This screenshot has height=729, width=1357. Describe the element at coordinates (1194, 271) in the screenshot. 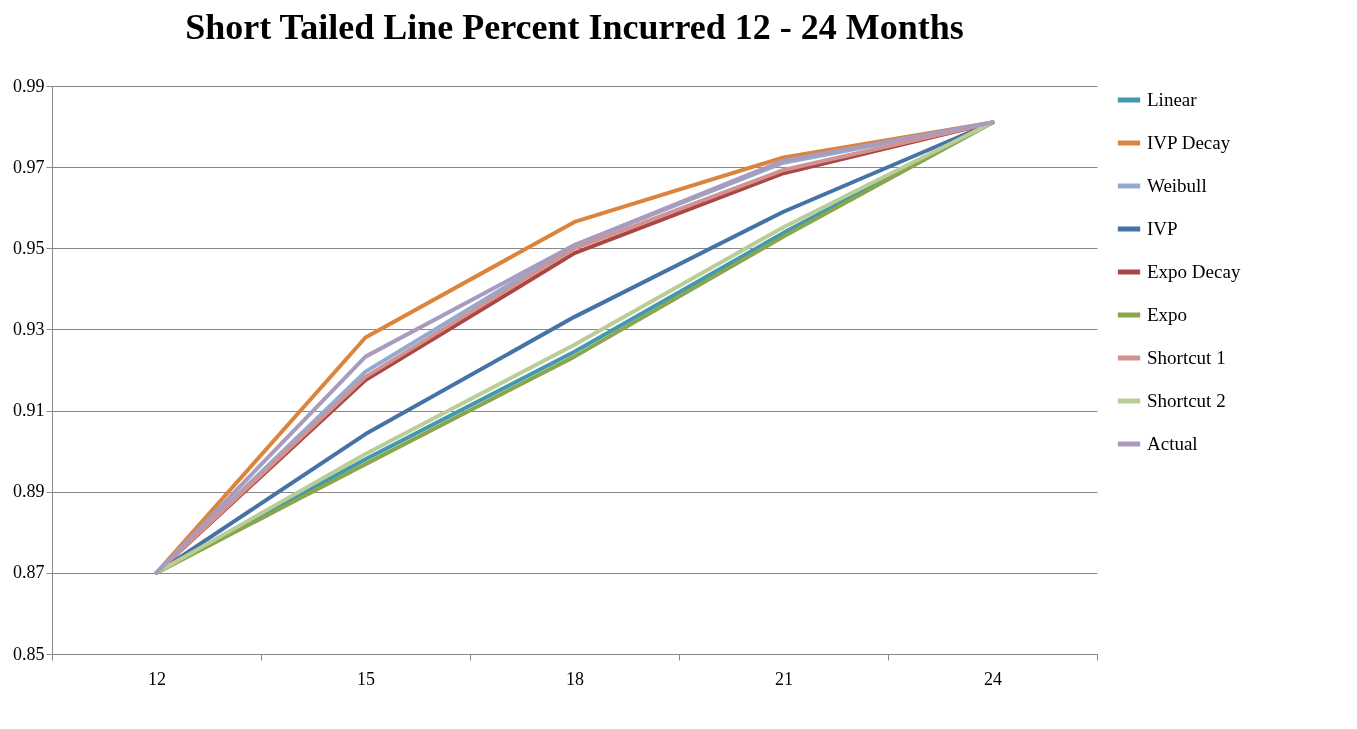

I see `legend-label: Expo Decay` at that location.